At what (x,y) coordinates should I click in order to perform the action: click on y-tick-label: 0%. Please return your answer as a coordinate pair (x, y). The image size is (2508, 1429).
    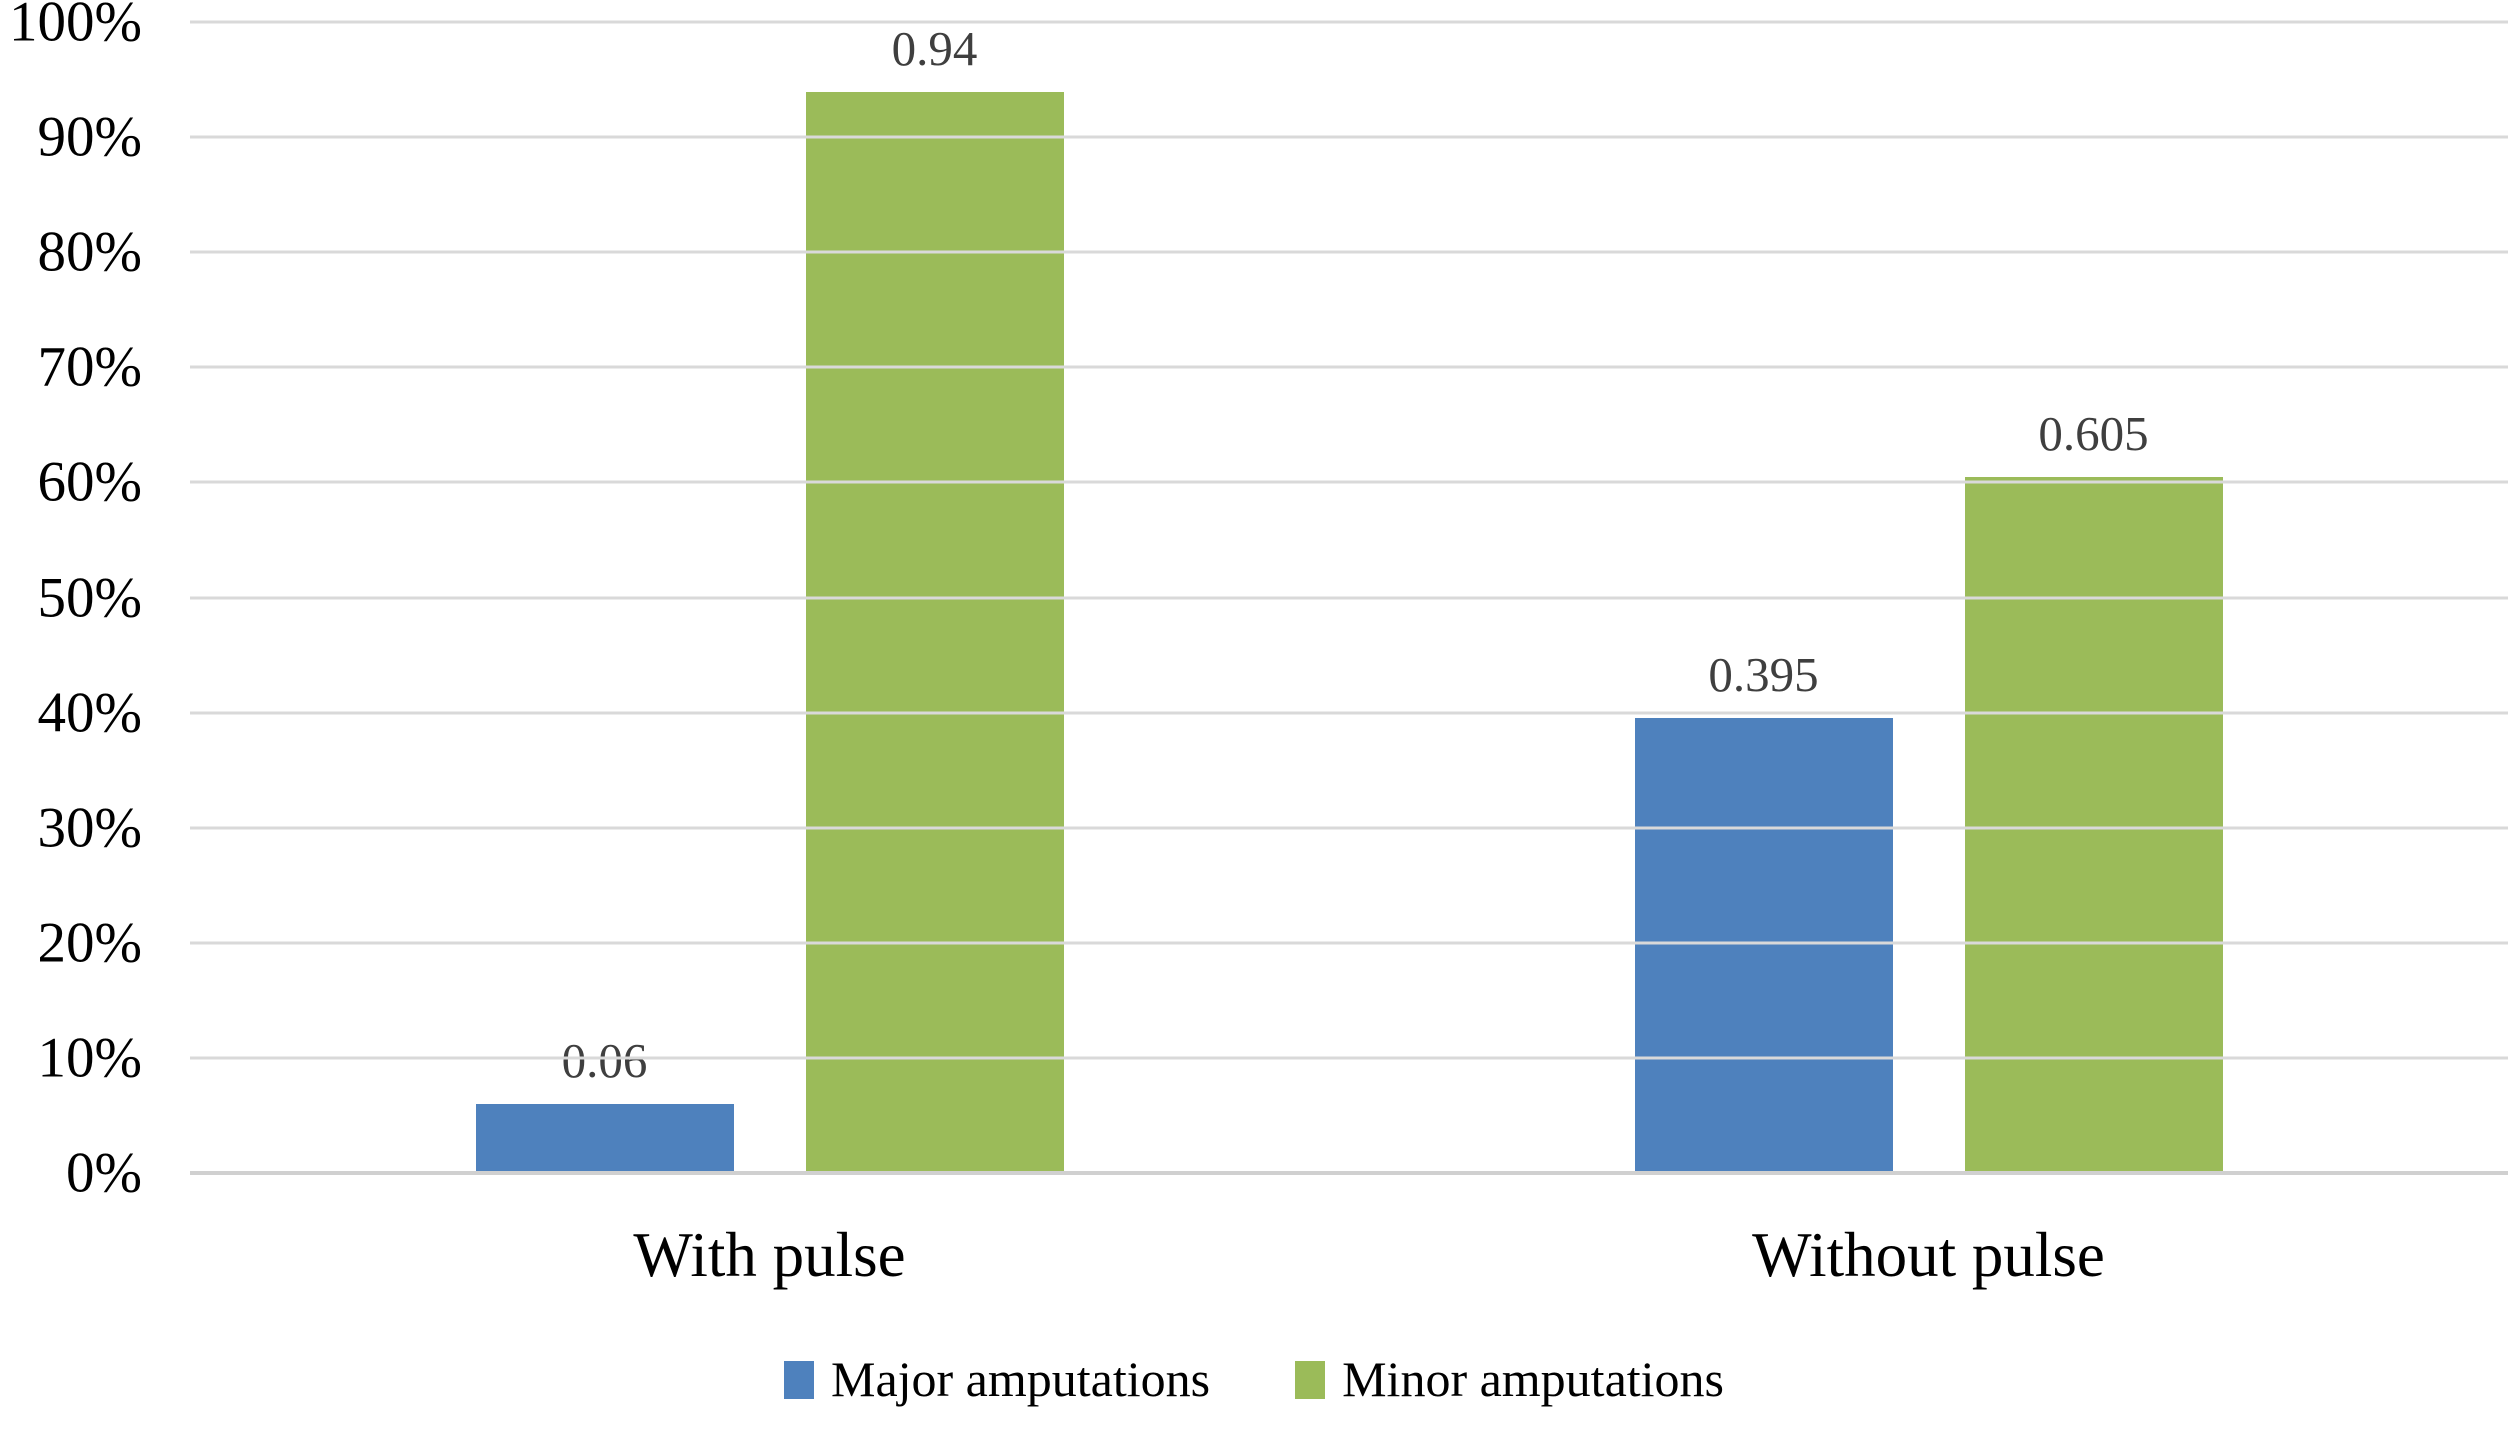
    Looking at the image, I should click on (104, 1173).